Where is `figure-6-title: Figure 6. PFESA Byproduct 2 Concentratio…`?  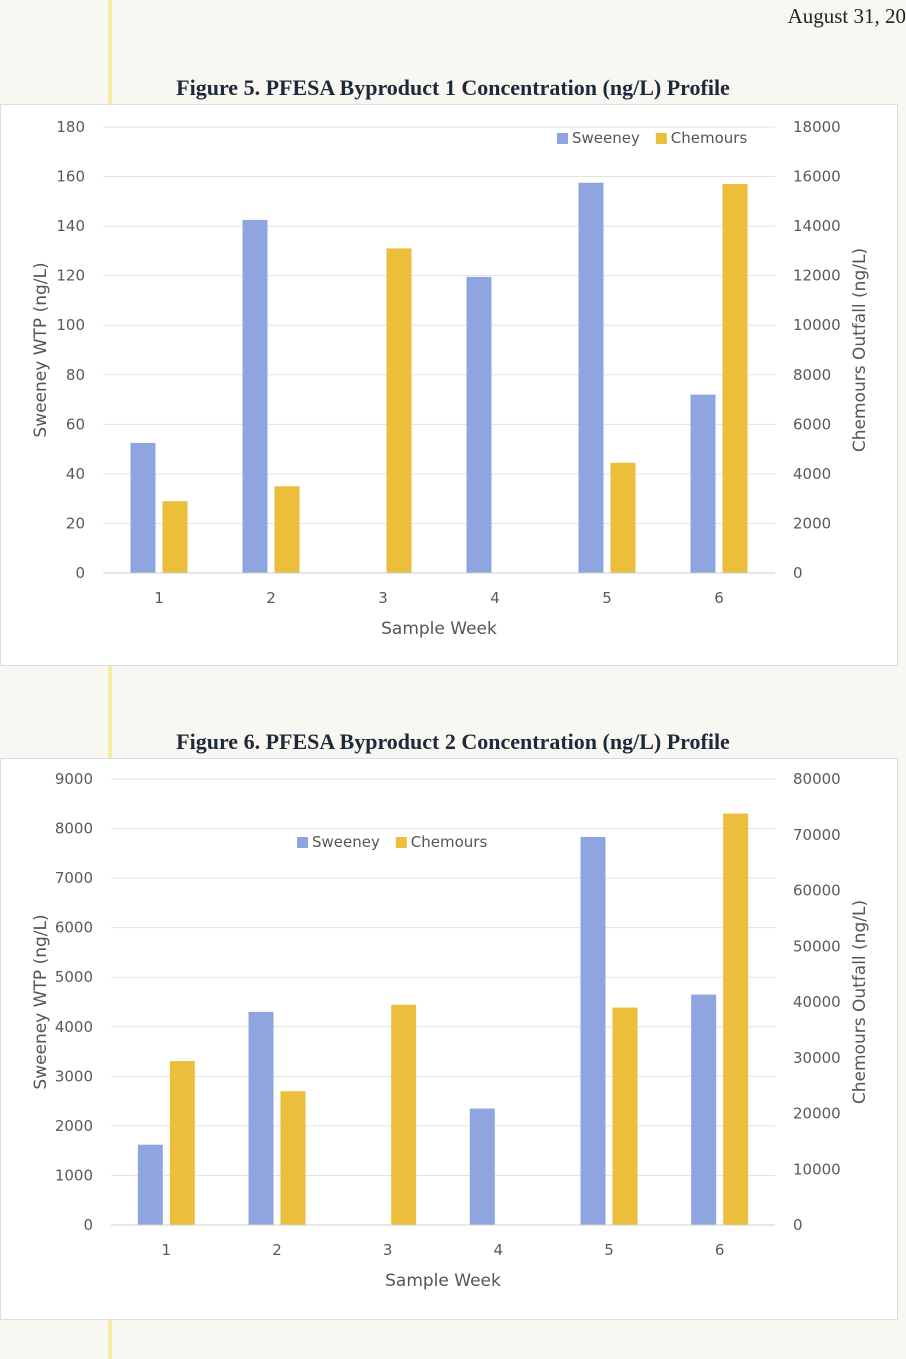
figure-6-title: Figure 6. PFESA Byproduct 2 Concentratio… is located at coordinates (453, 741).